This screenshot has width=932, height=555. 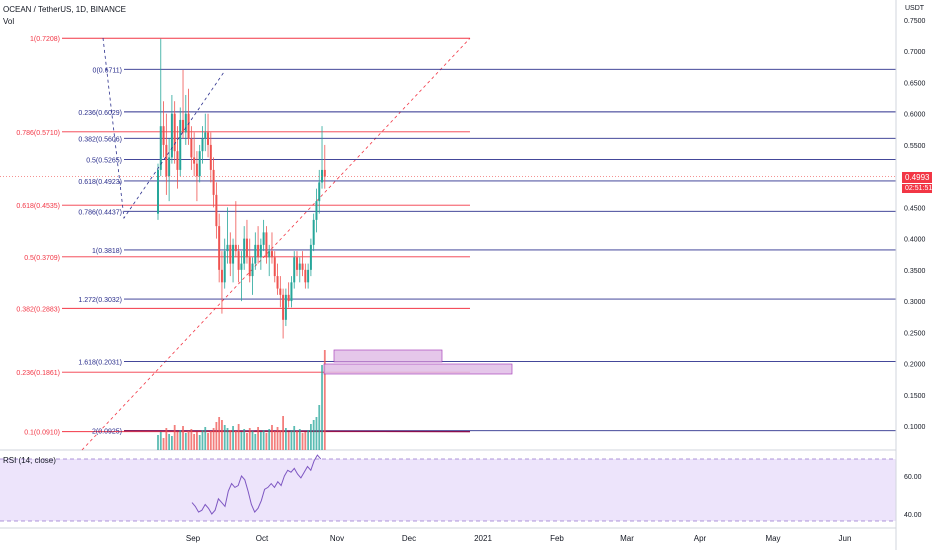 What do you see at coordinates (38, 309) in the screenshot?
I see `fib-red-label: 0.382(0.2883)` at bounding box center [38, 309].